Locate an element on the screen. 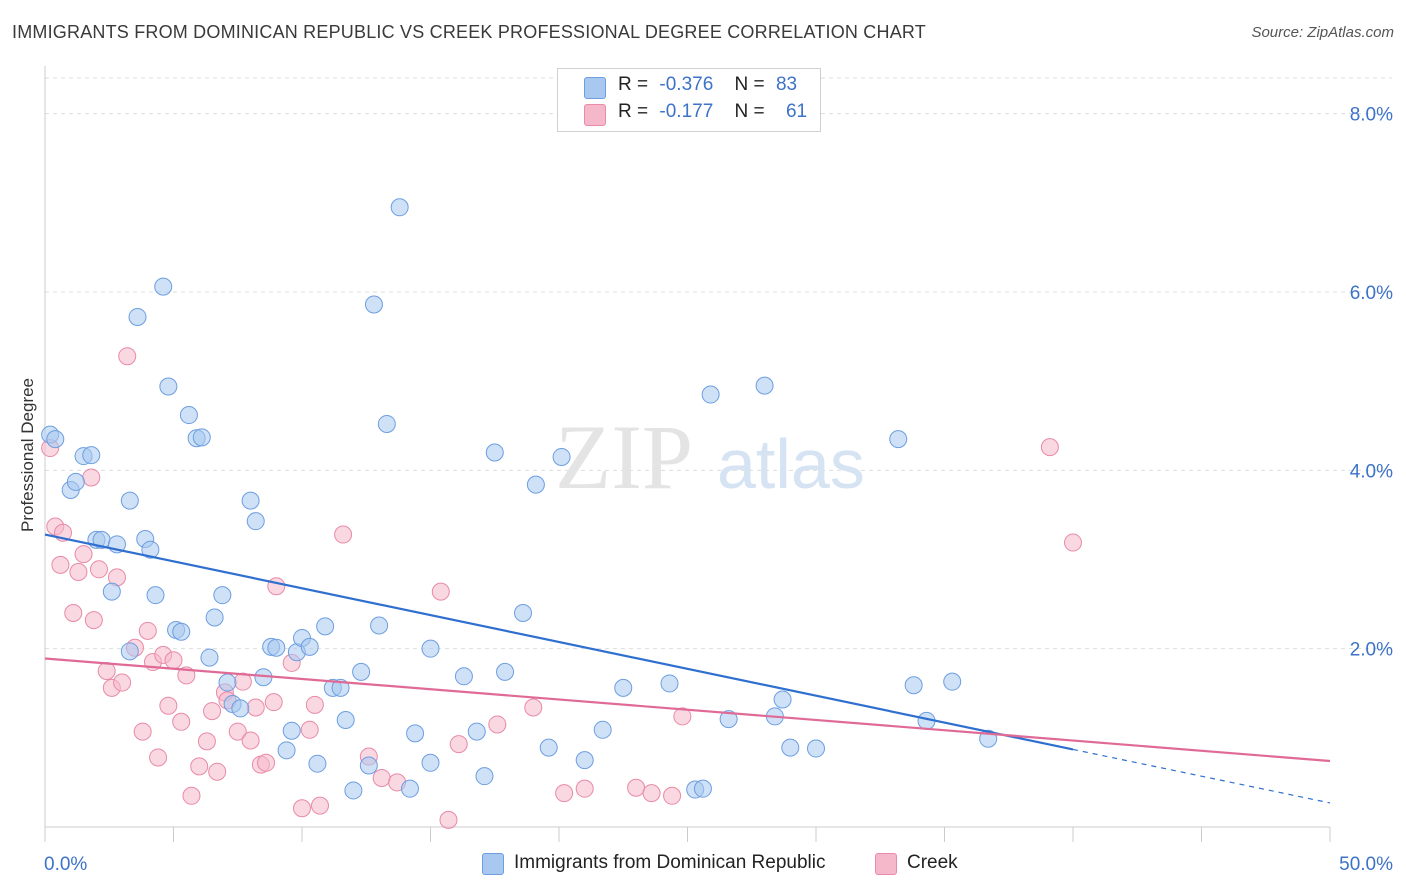  legend-label: Immigrants from Dominican Republic is located at coordinates (670, 862).